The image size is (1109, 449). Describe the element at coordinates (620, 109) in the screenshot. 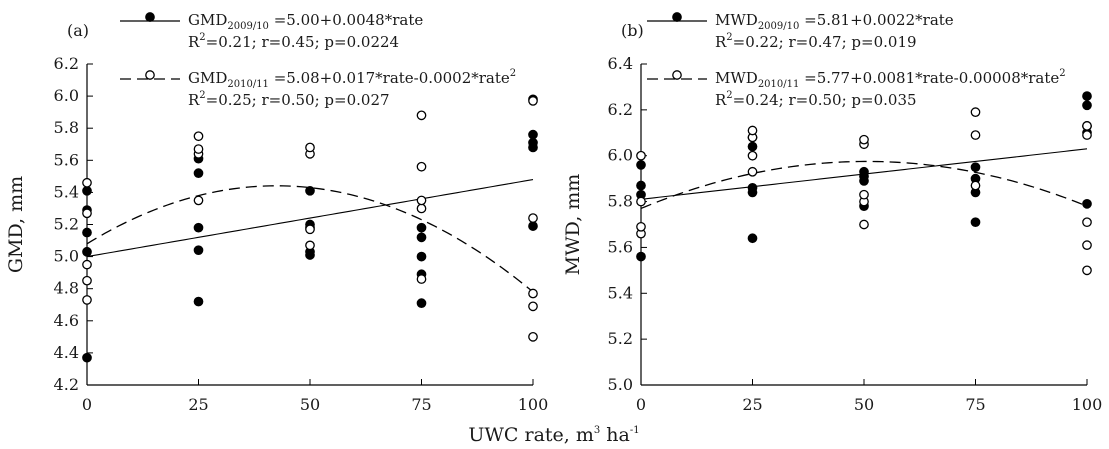

I see `y-tick-label: 6.2` at that location.